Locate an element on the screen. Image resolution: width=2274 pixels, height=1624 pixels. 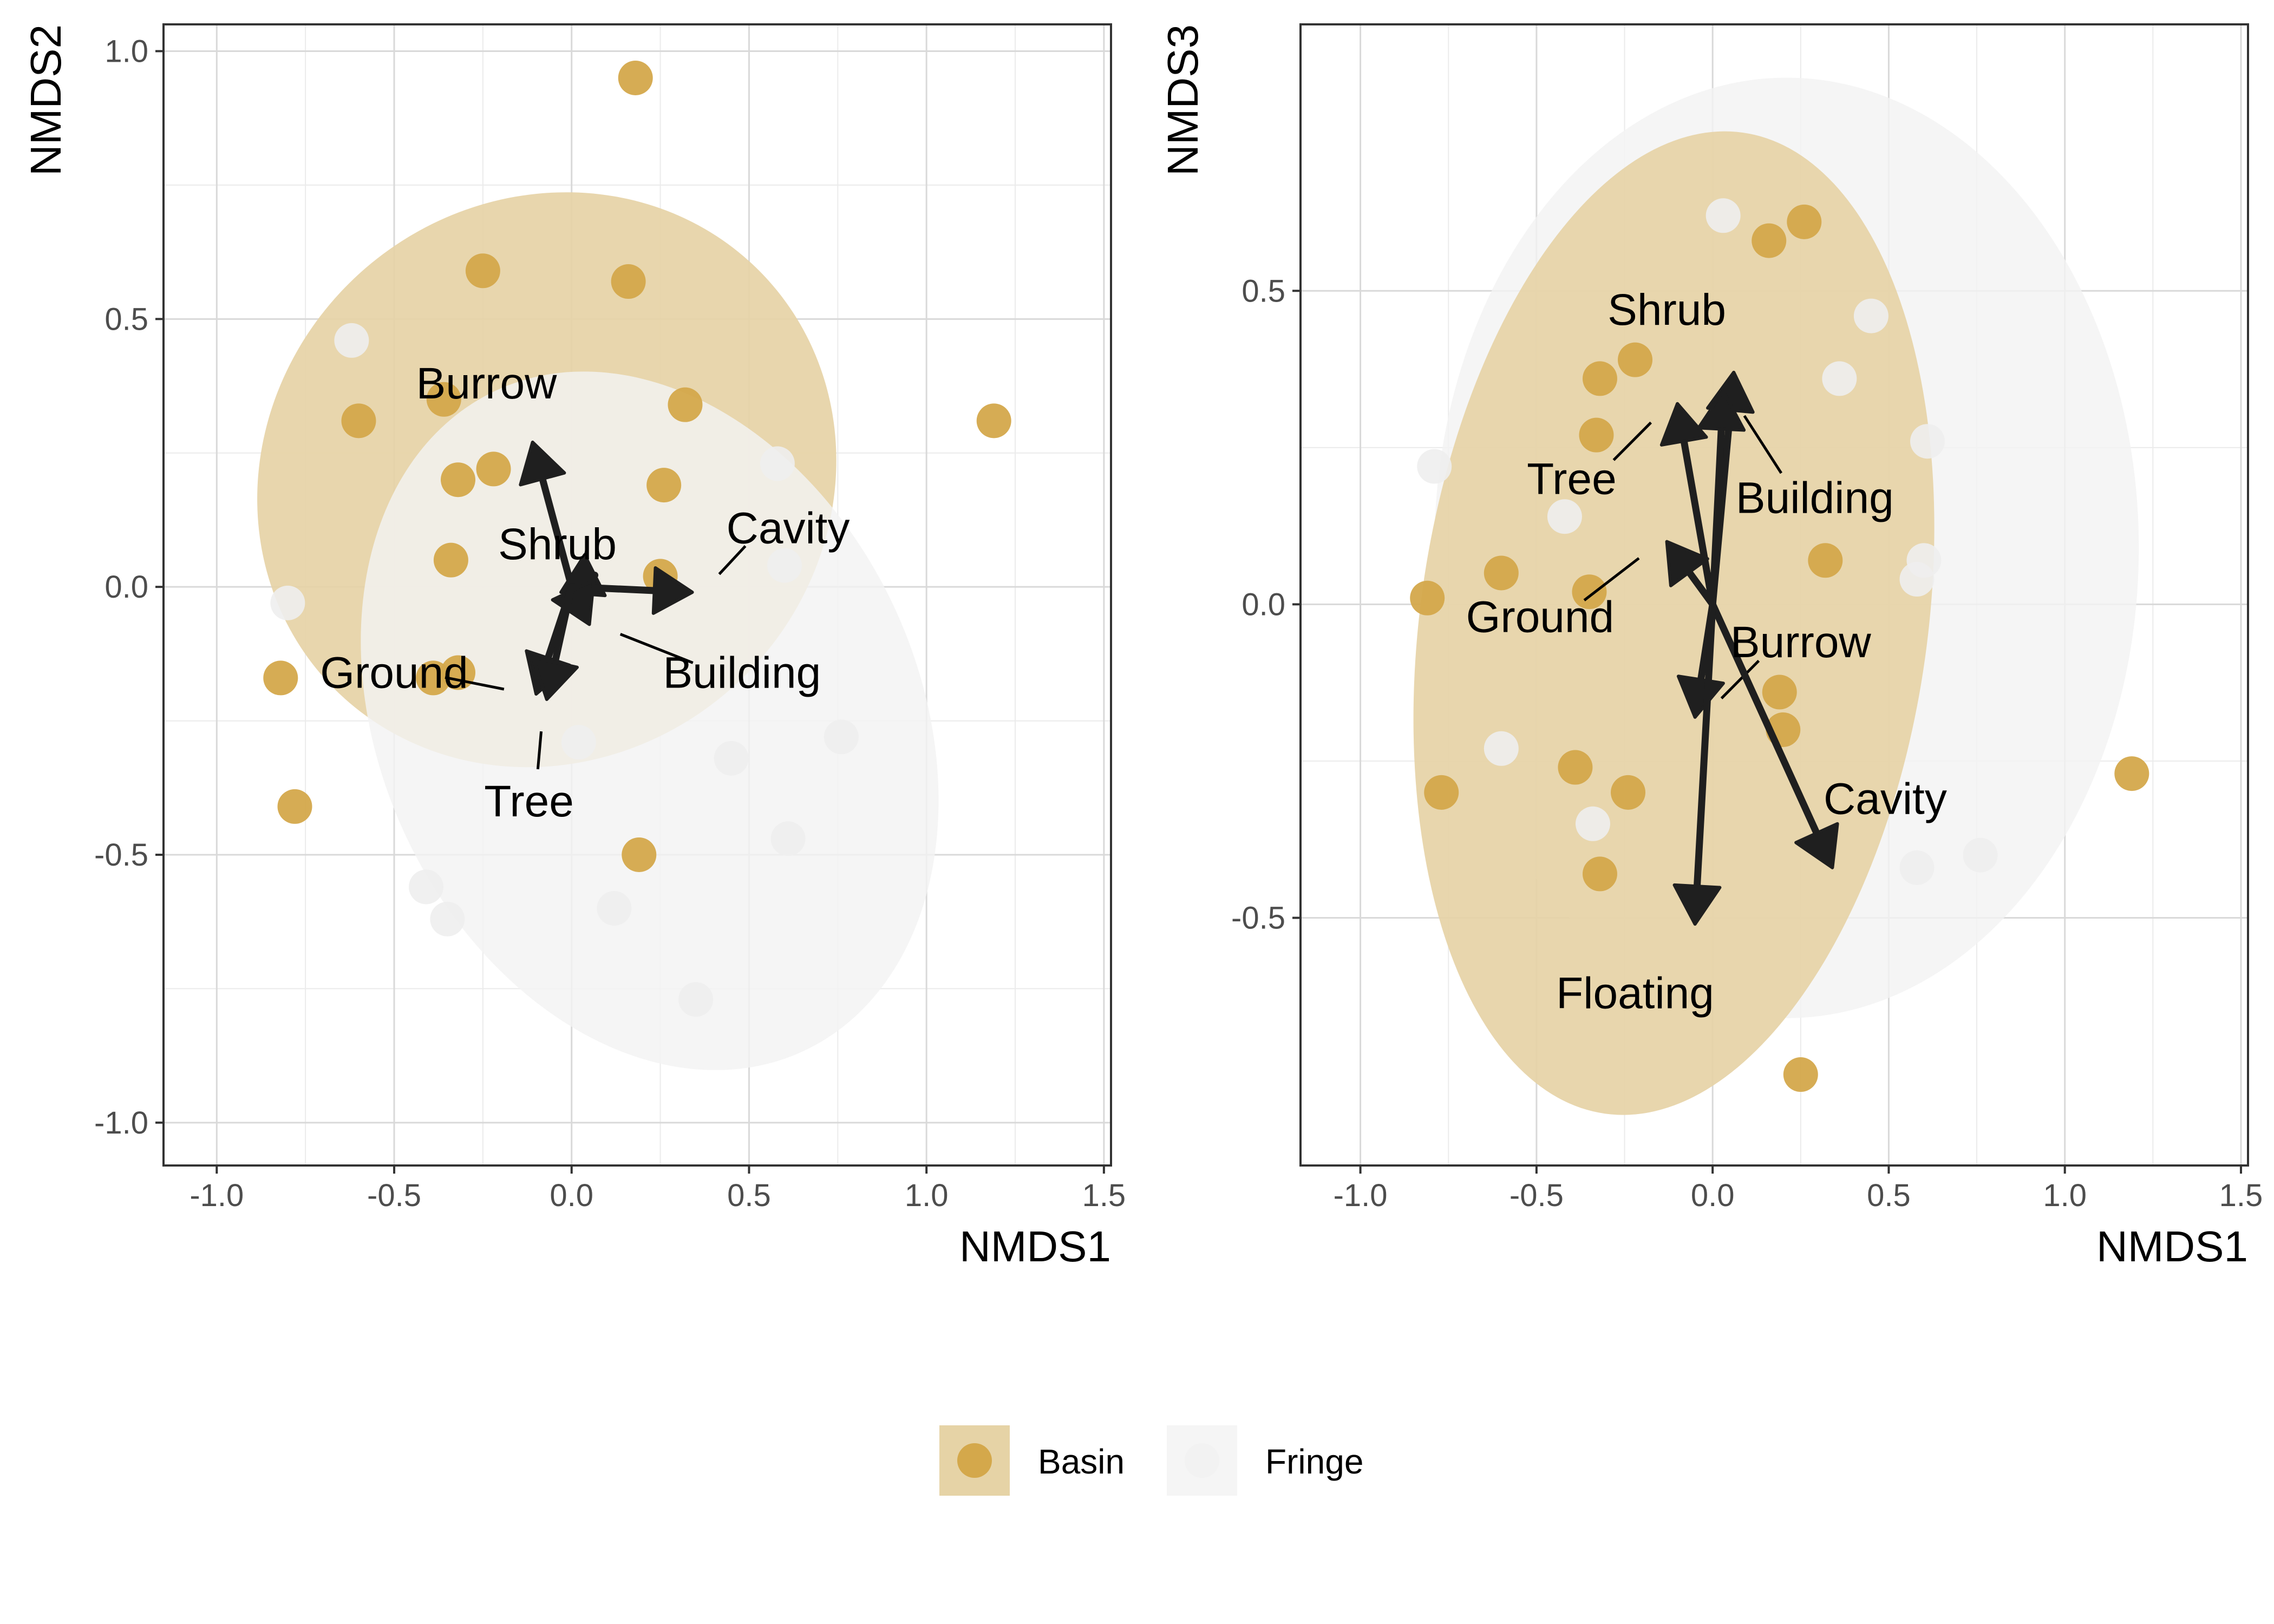
arrow-shaft-tree is located at coordinates (564, 624).